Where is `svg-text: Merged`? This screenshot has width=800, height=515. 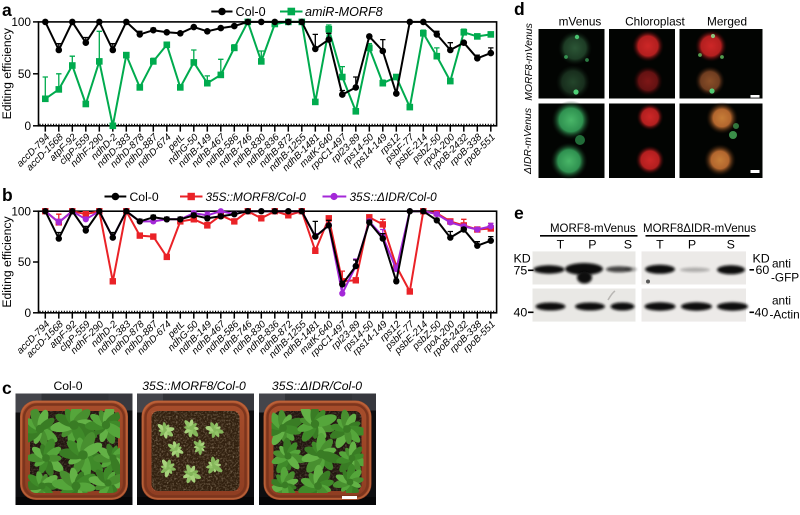
svg-text: Merged is located at coordinates (727, 22).